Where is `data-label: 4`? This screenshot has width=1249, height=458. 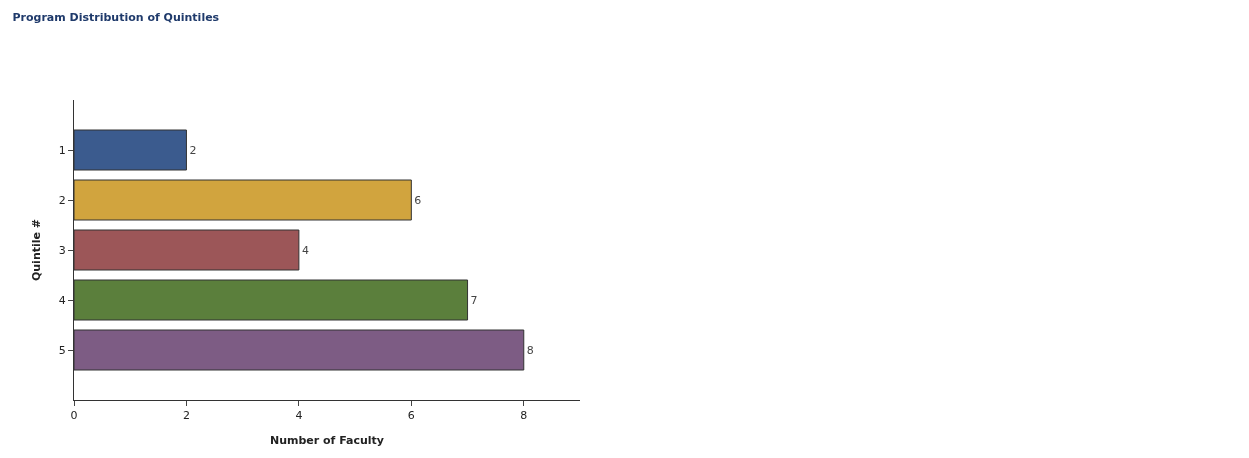
data-label: 4 is located at coordinates (305, 250).